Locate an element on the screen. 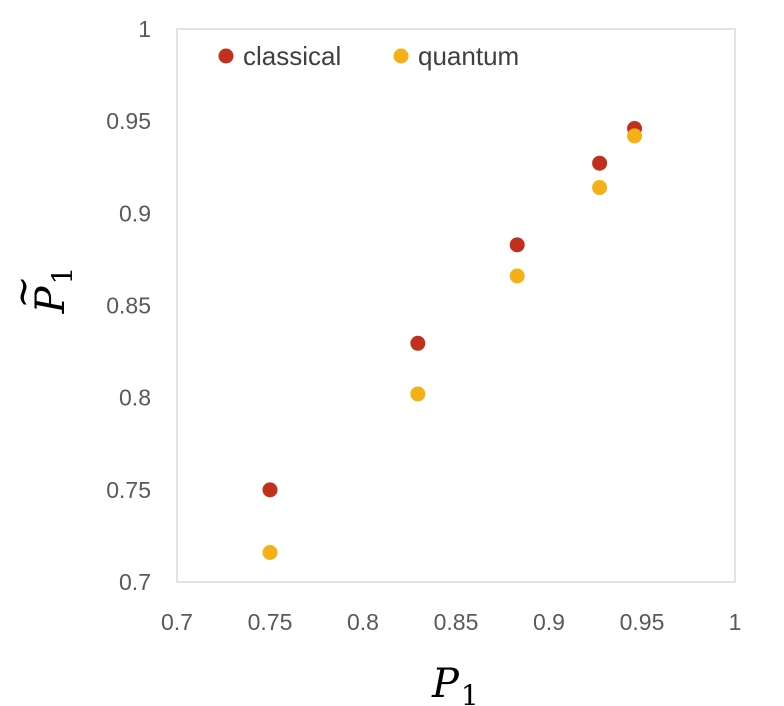 This screenshot has width=784, height=706. svg-text: P1 is located at coordinates (53, 291).